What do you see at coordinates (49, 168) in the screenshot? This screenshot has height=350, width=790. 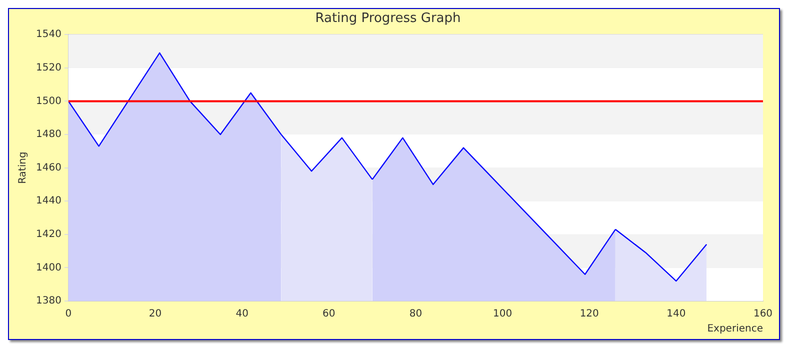 I see `y-tick-label: 1460` at bounding box center [49, 168].